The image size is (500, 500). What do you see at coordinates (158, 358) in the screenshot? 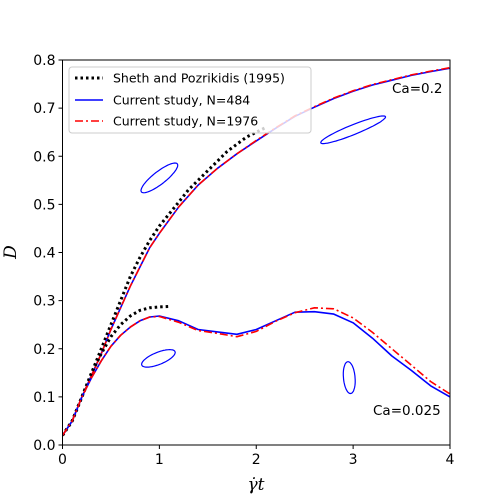
I see `drop-ca025-early-outline` at bounding box center [158, 358].